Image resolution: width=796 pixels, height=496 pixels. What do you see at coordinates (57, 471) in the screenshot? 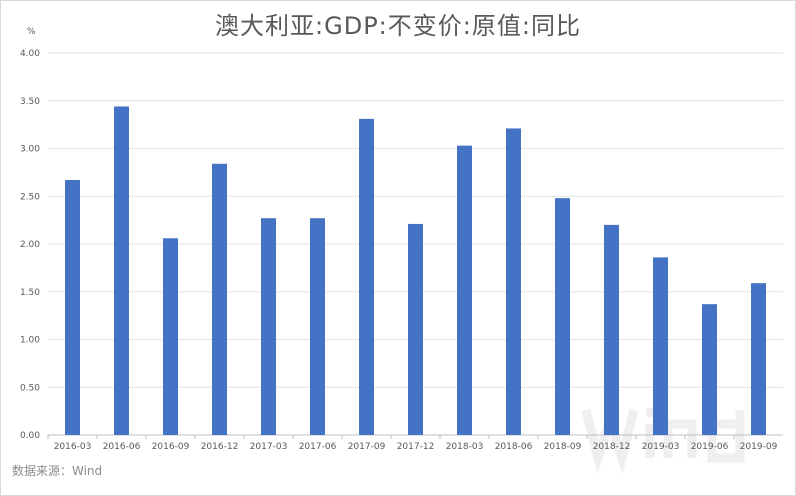
I see `data-source-note: 数据来源：Wind` at bounding box center [57, 471].